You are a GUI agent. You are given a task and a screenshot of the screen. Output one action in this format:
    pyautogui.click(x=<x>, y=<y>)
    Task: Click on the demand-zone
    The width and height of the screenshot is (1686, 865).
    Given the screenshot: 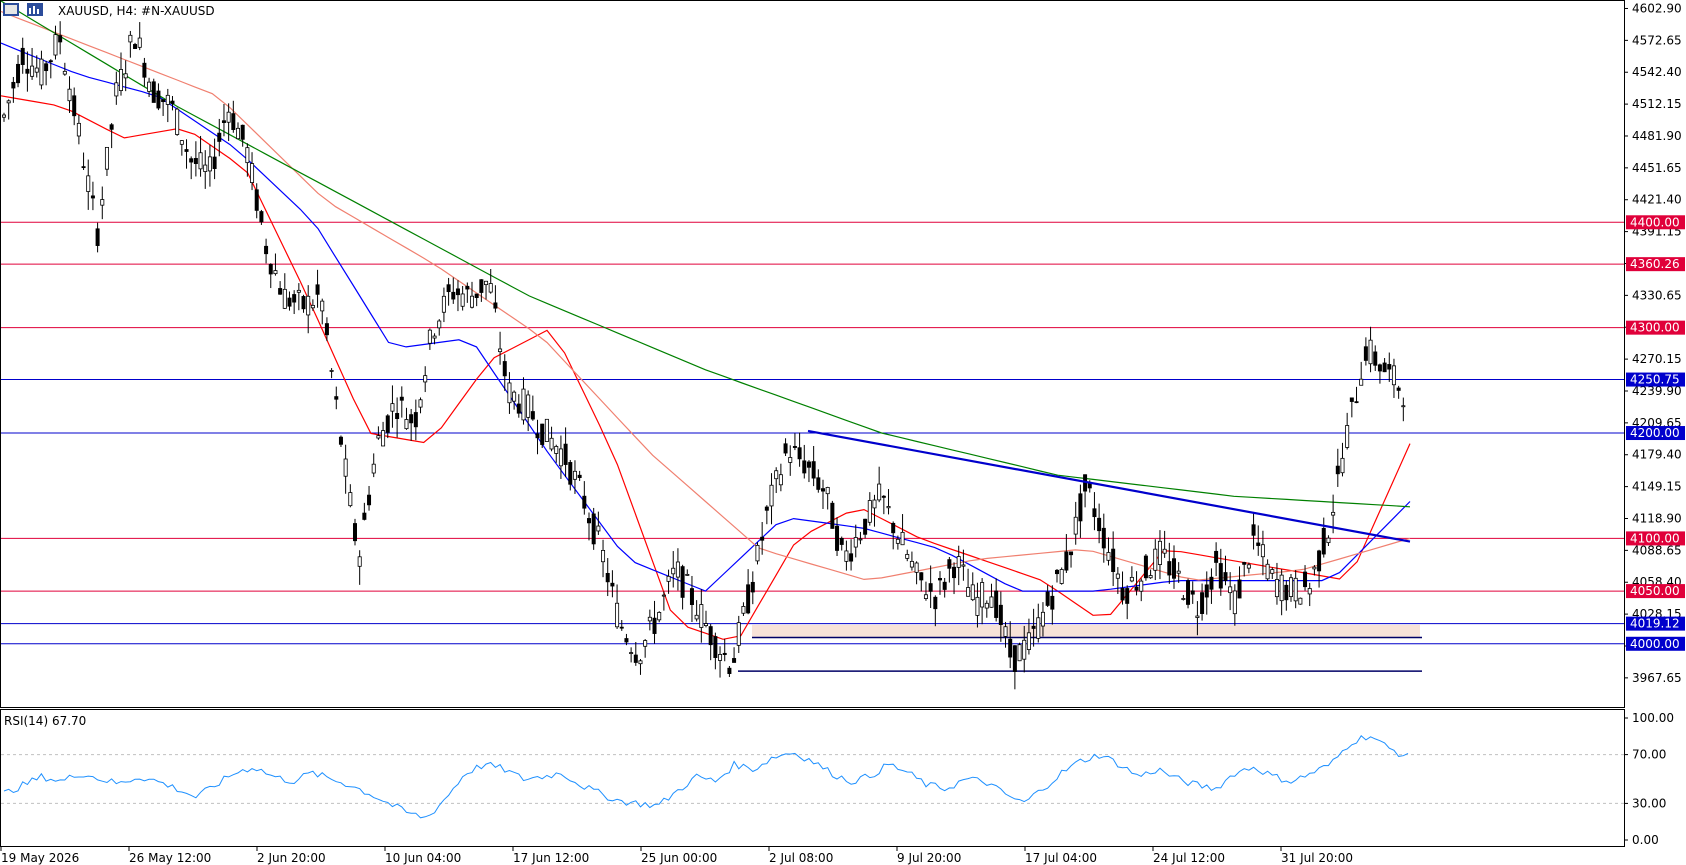 What is the action you would take?
    pyautogui.click(x=1086, y=631)
    